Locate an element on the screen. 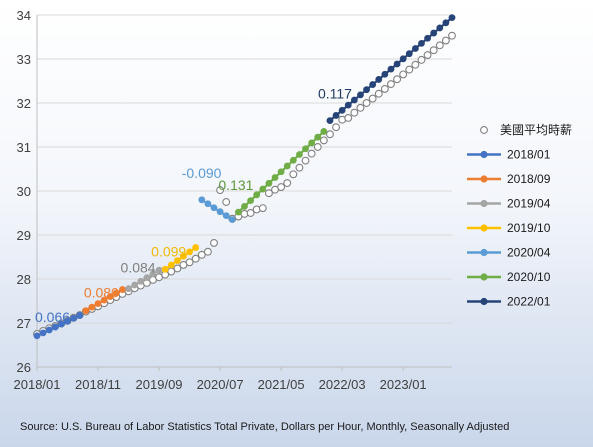 The width and height of the screenshot is (593, 447). y-tick-label: 29 is located at coordinates (24, 235).